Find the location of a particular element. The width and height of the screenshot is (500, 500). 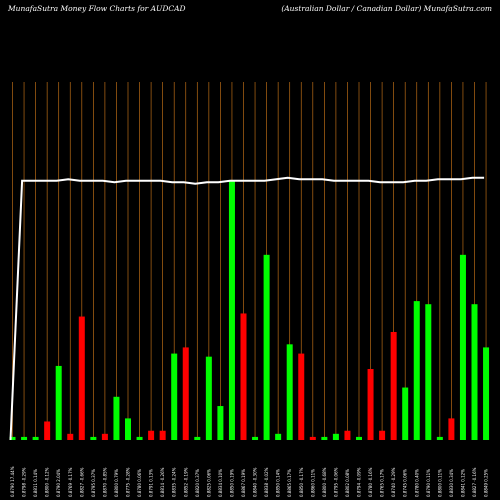

x-tick-label: 0.8865 0.17% is located at coordinates (289, 483).